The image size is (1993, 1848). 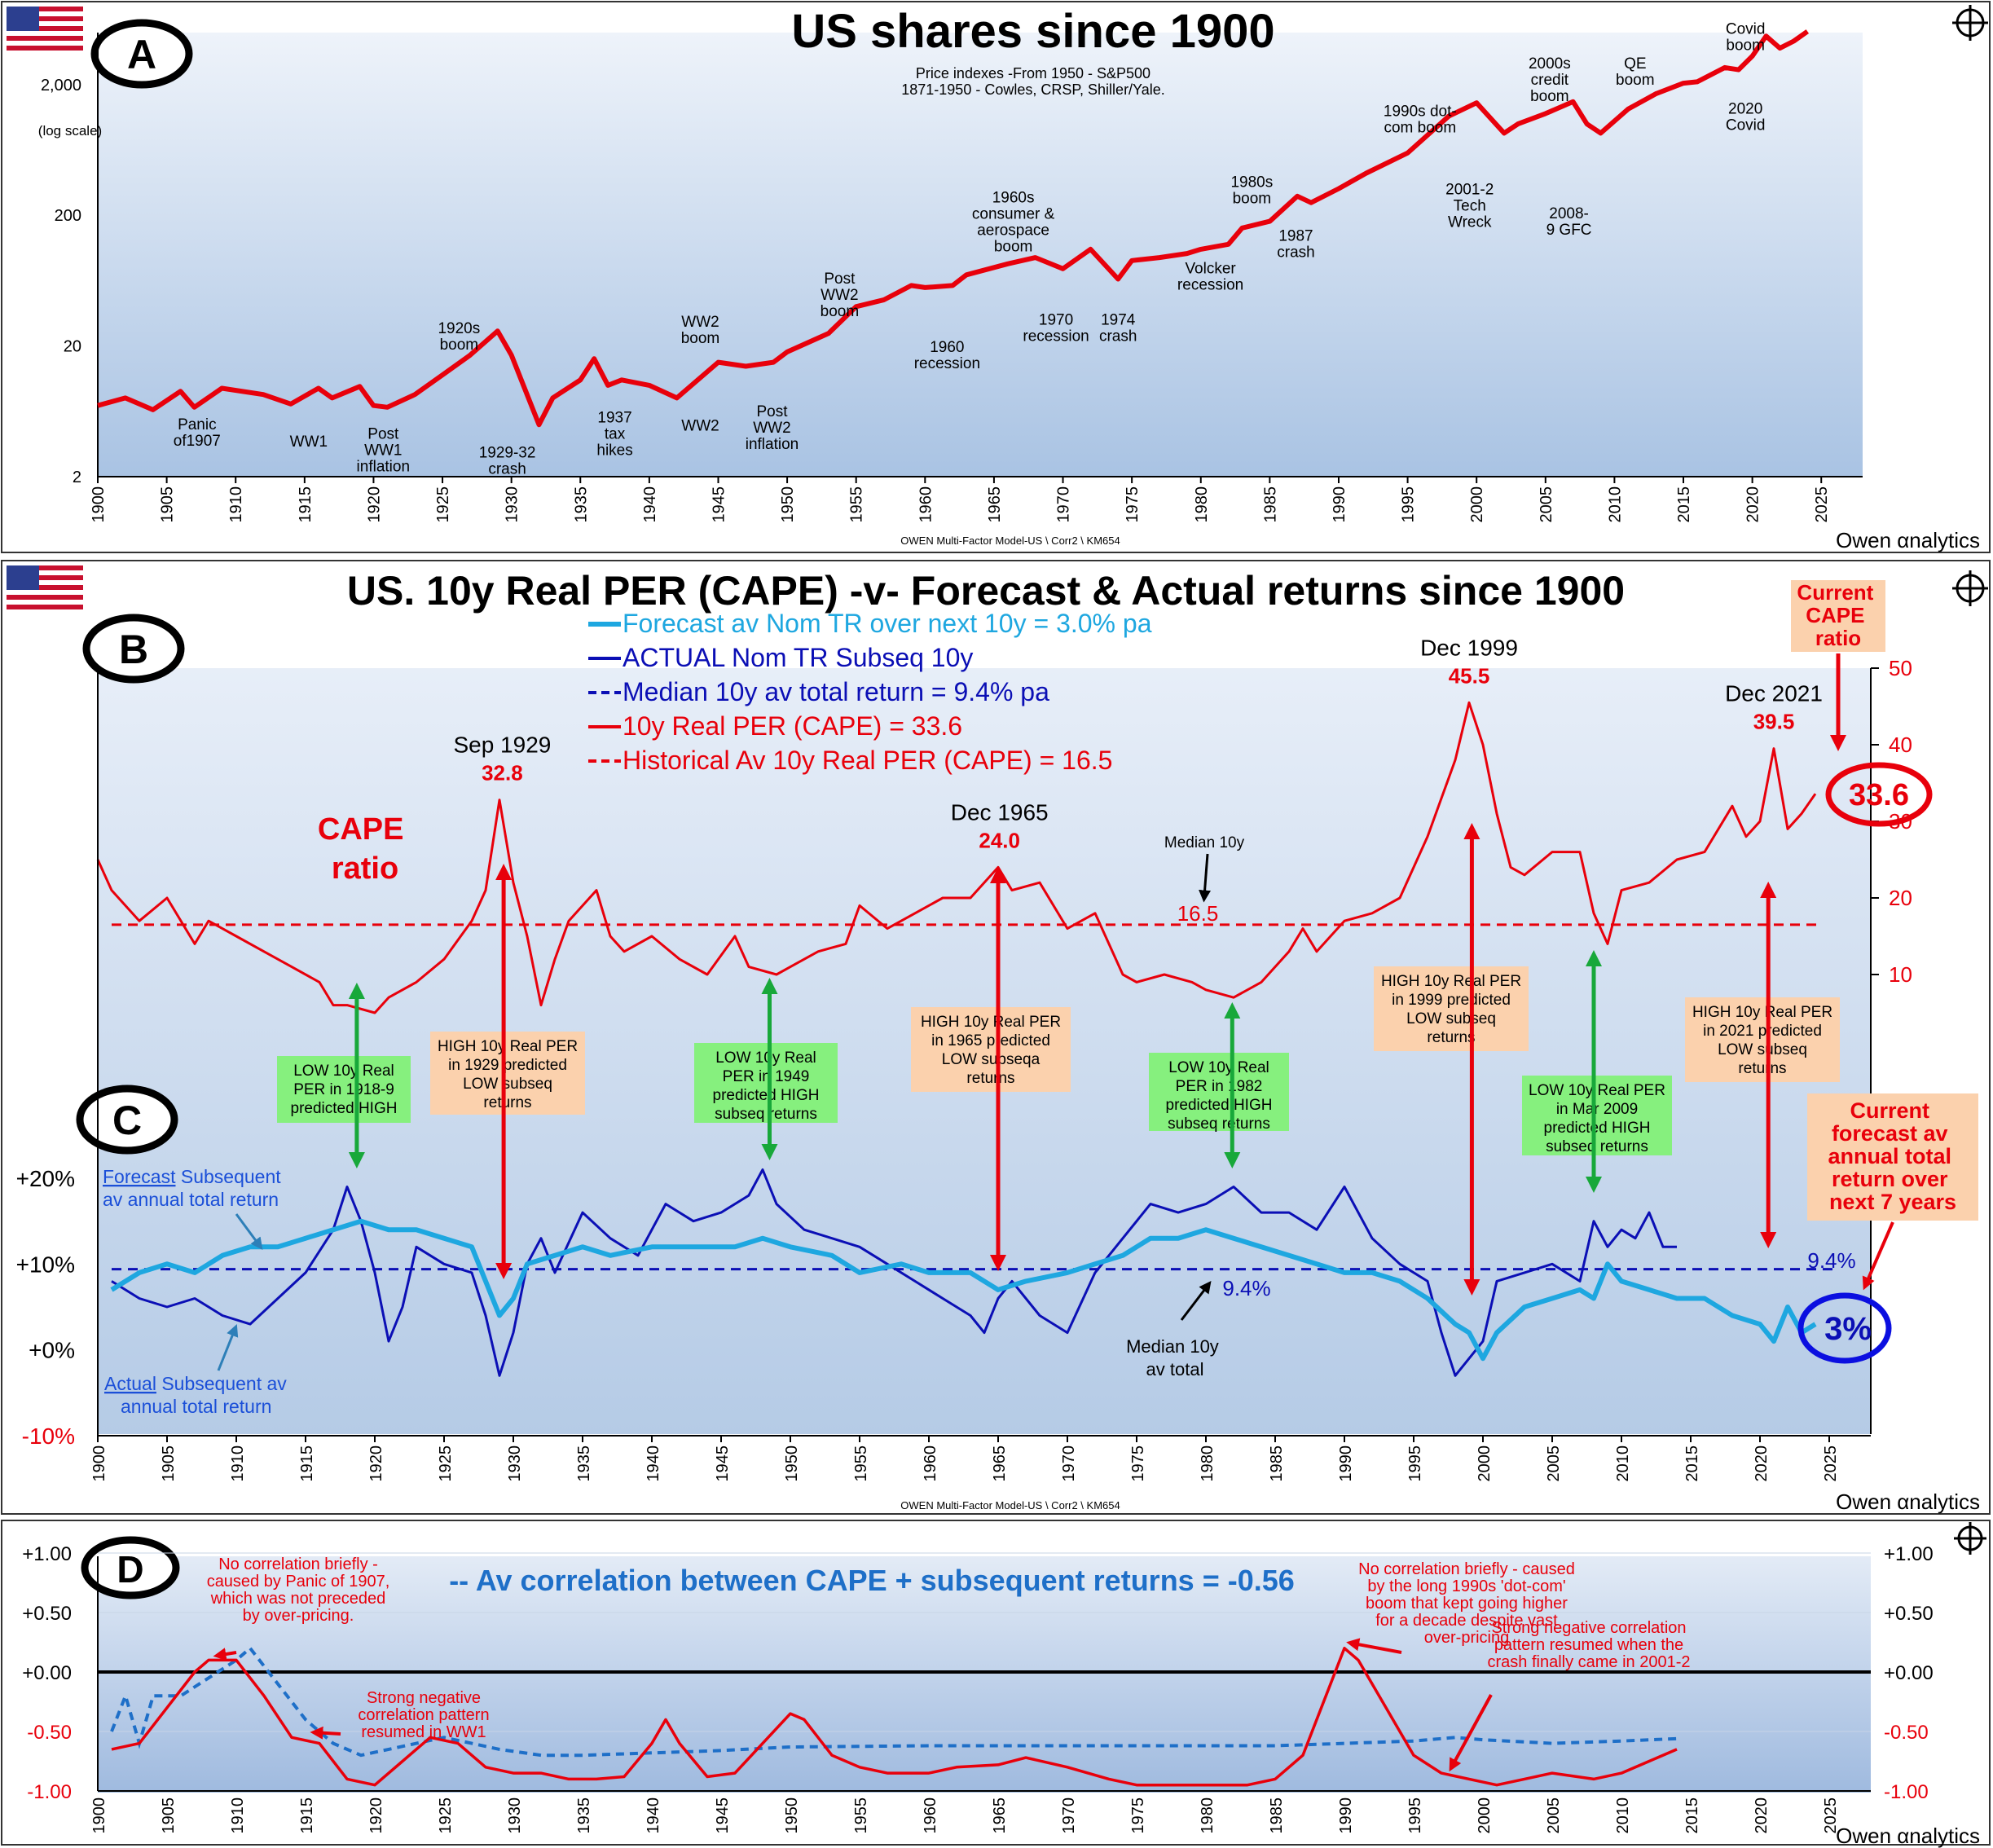 What do you see at coordinates (99, 1463) in the screenshot?
I see `x-tick-label: 1900` at bounding box center [99, 1463].